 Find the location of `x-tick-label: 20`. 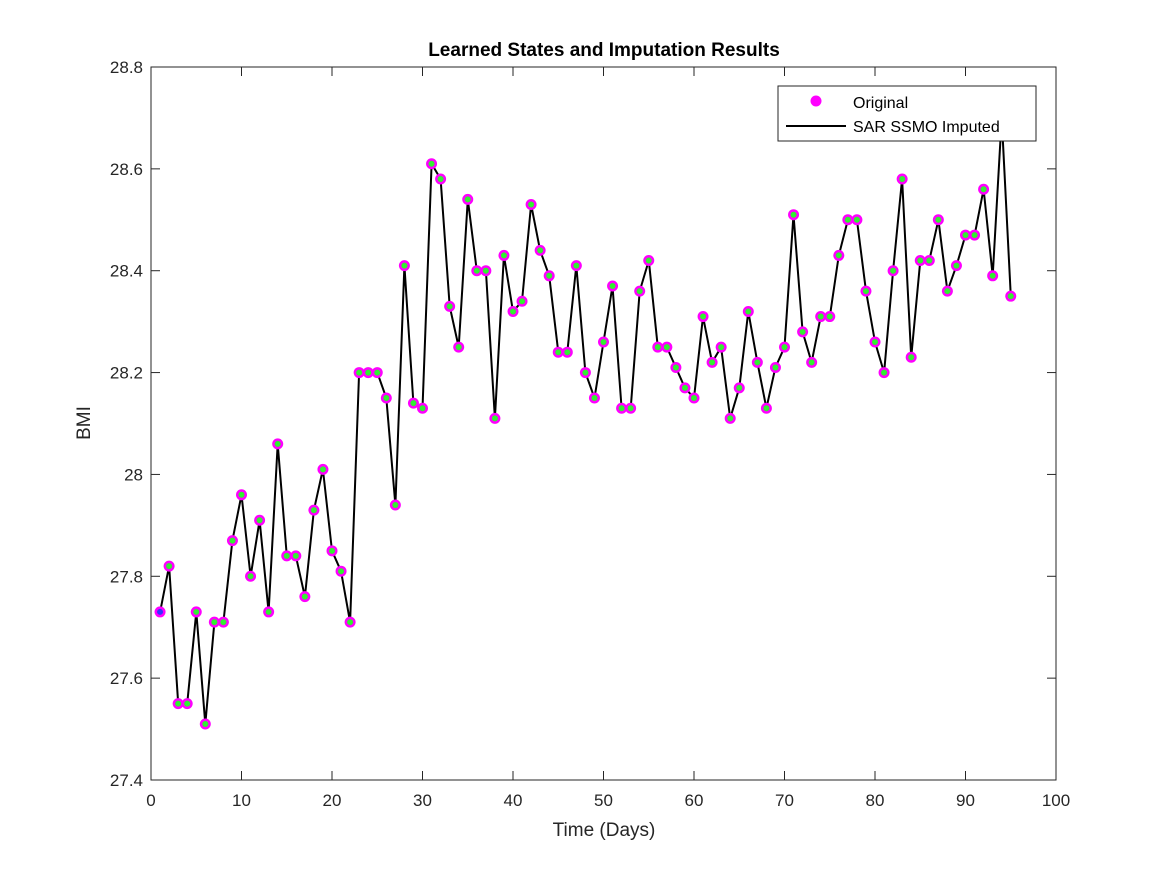

x-tick-label: 20 is located at coordinates (332, 800).